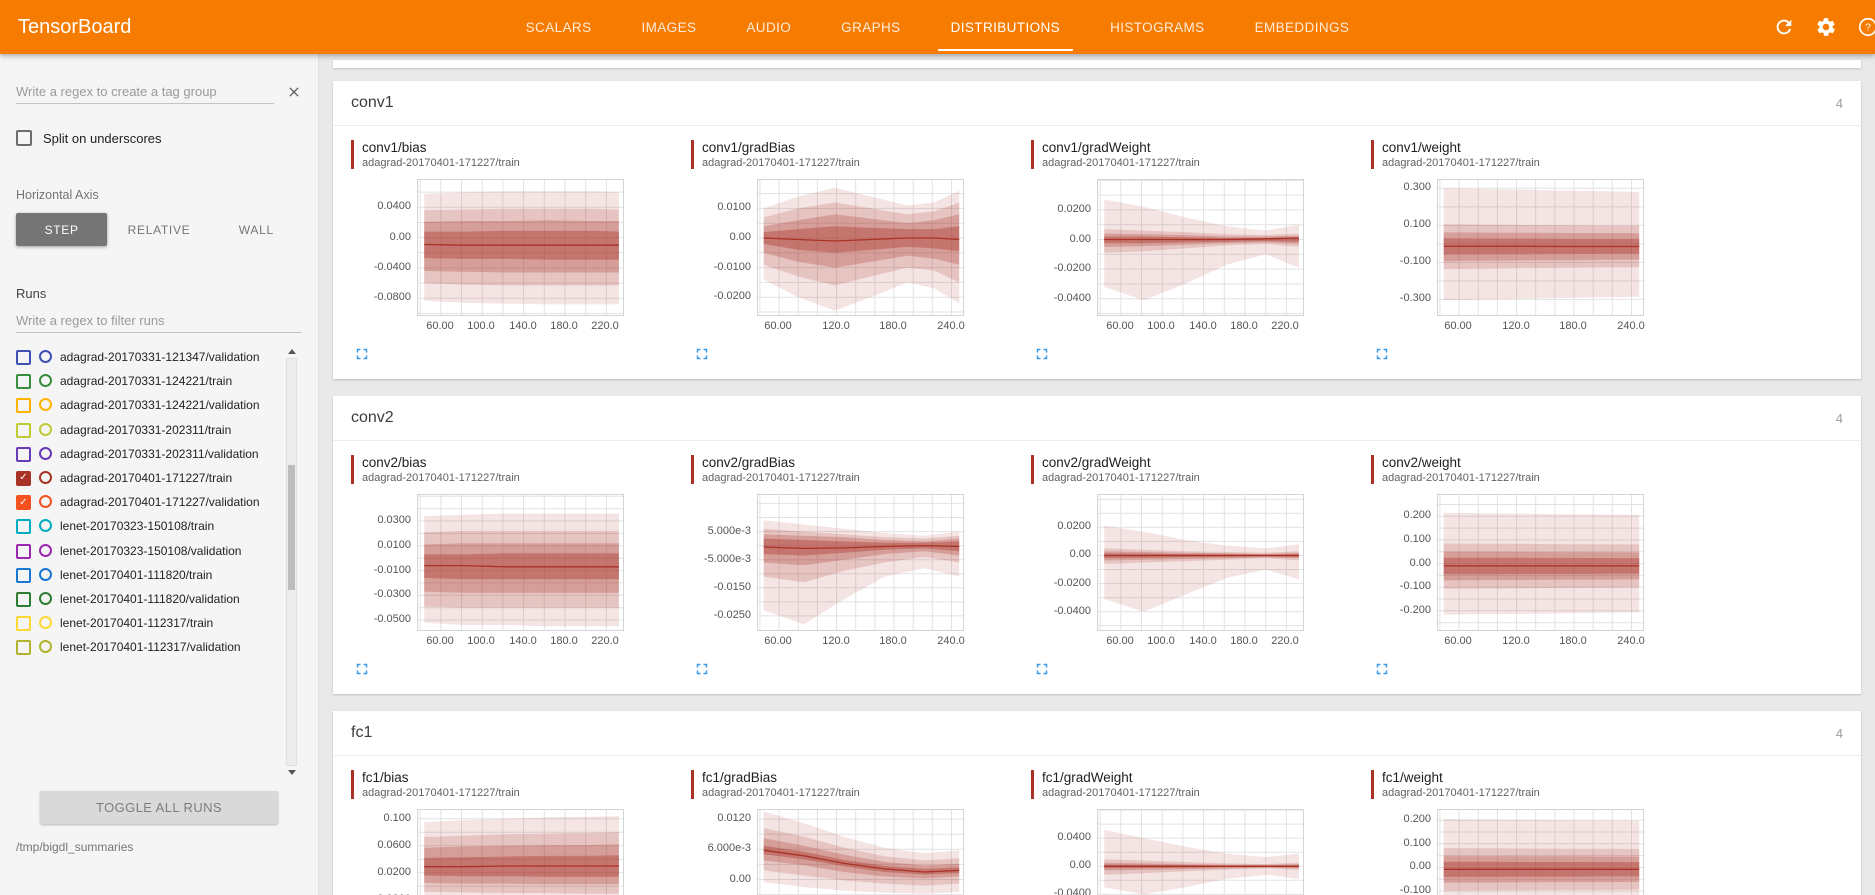 The height and width of the screenshot is (895, 1875). What do you see at coordinates (1097, 418) in the screenshot?
I see `category-header: conv2 4` at bounding box center [1097, 418].